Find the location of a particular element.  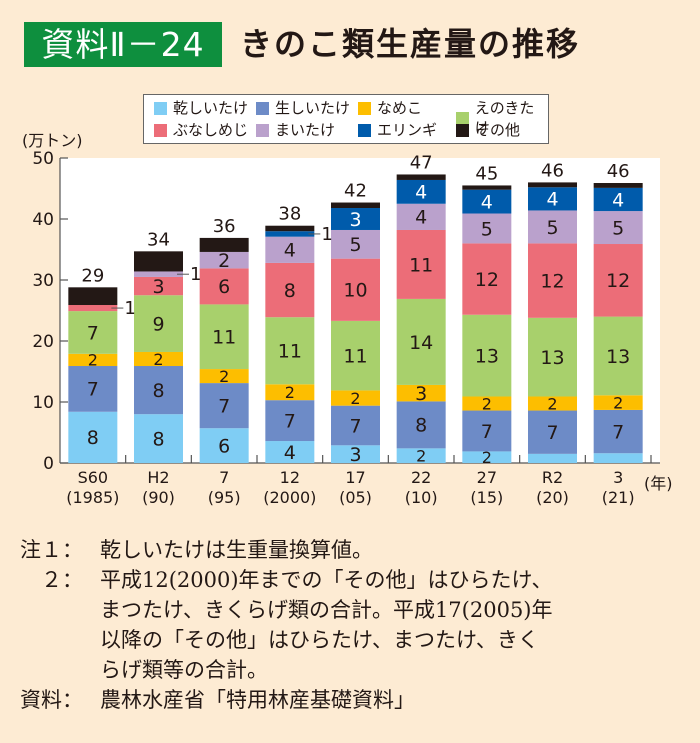

x-tick-label: 22 is located at coordinates (421, 477).